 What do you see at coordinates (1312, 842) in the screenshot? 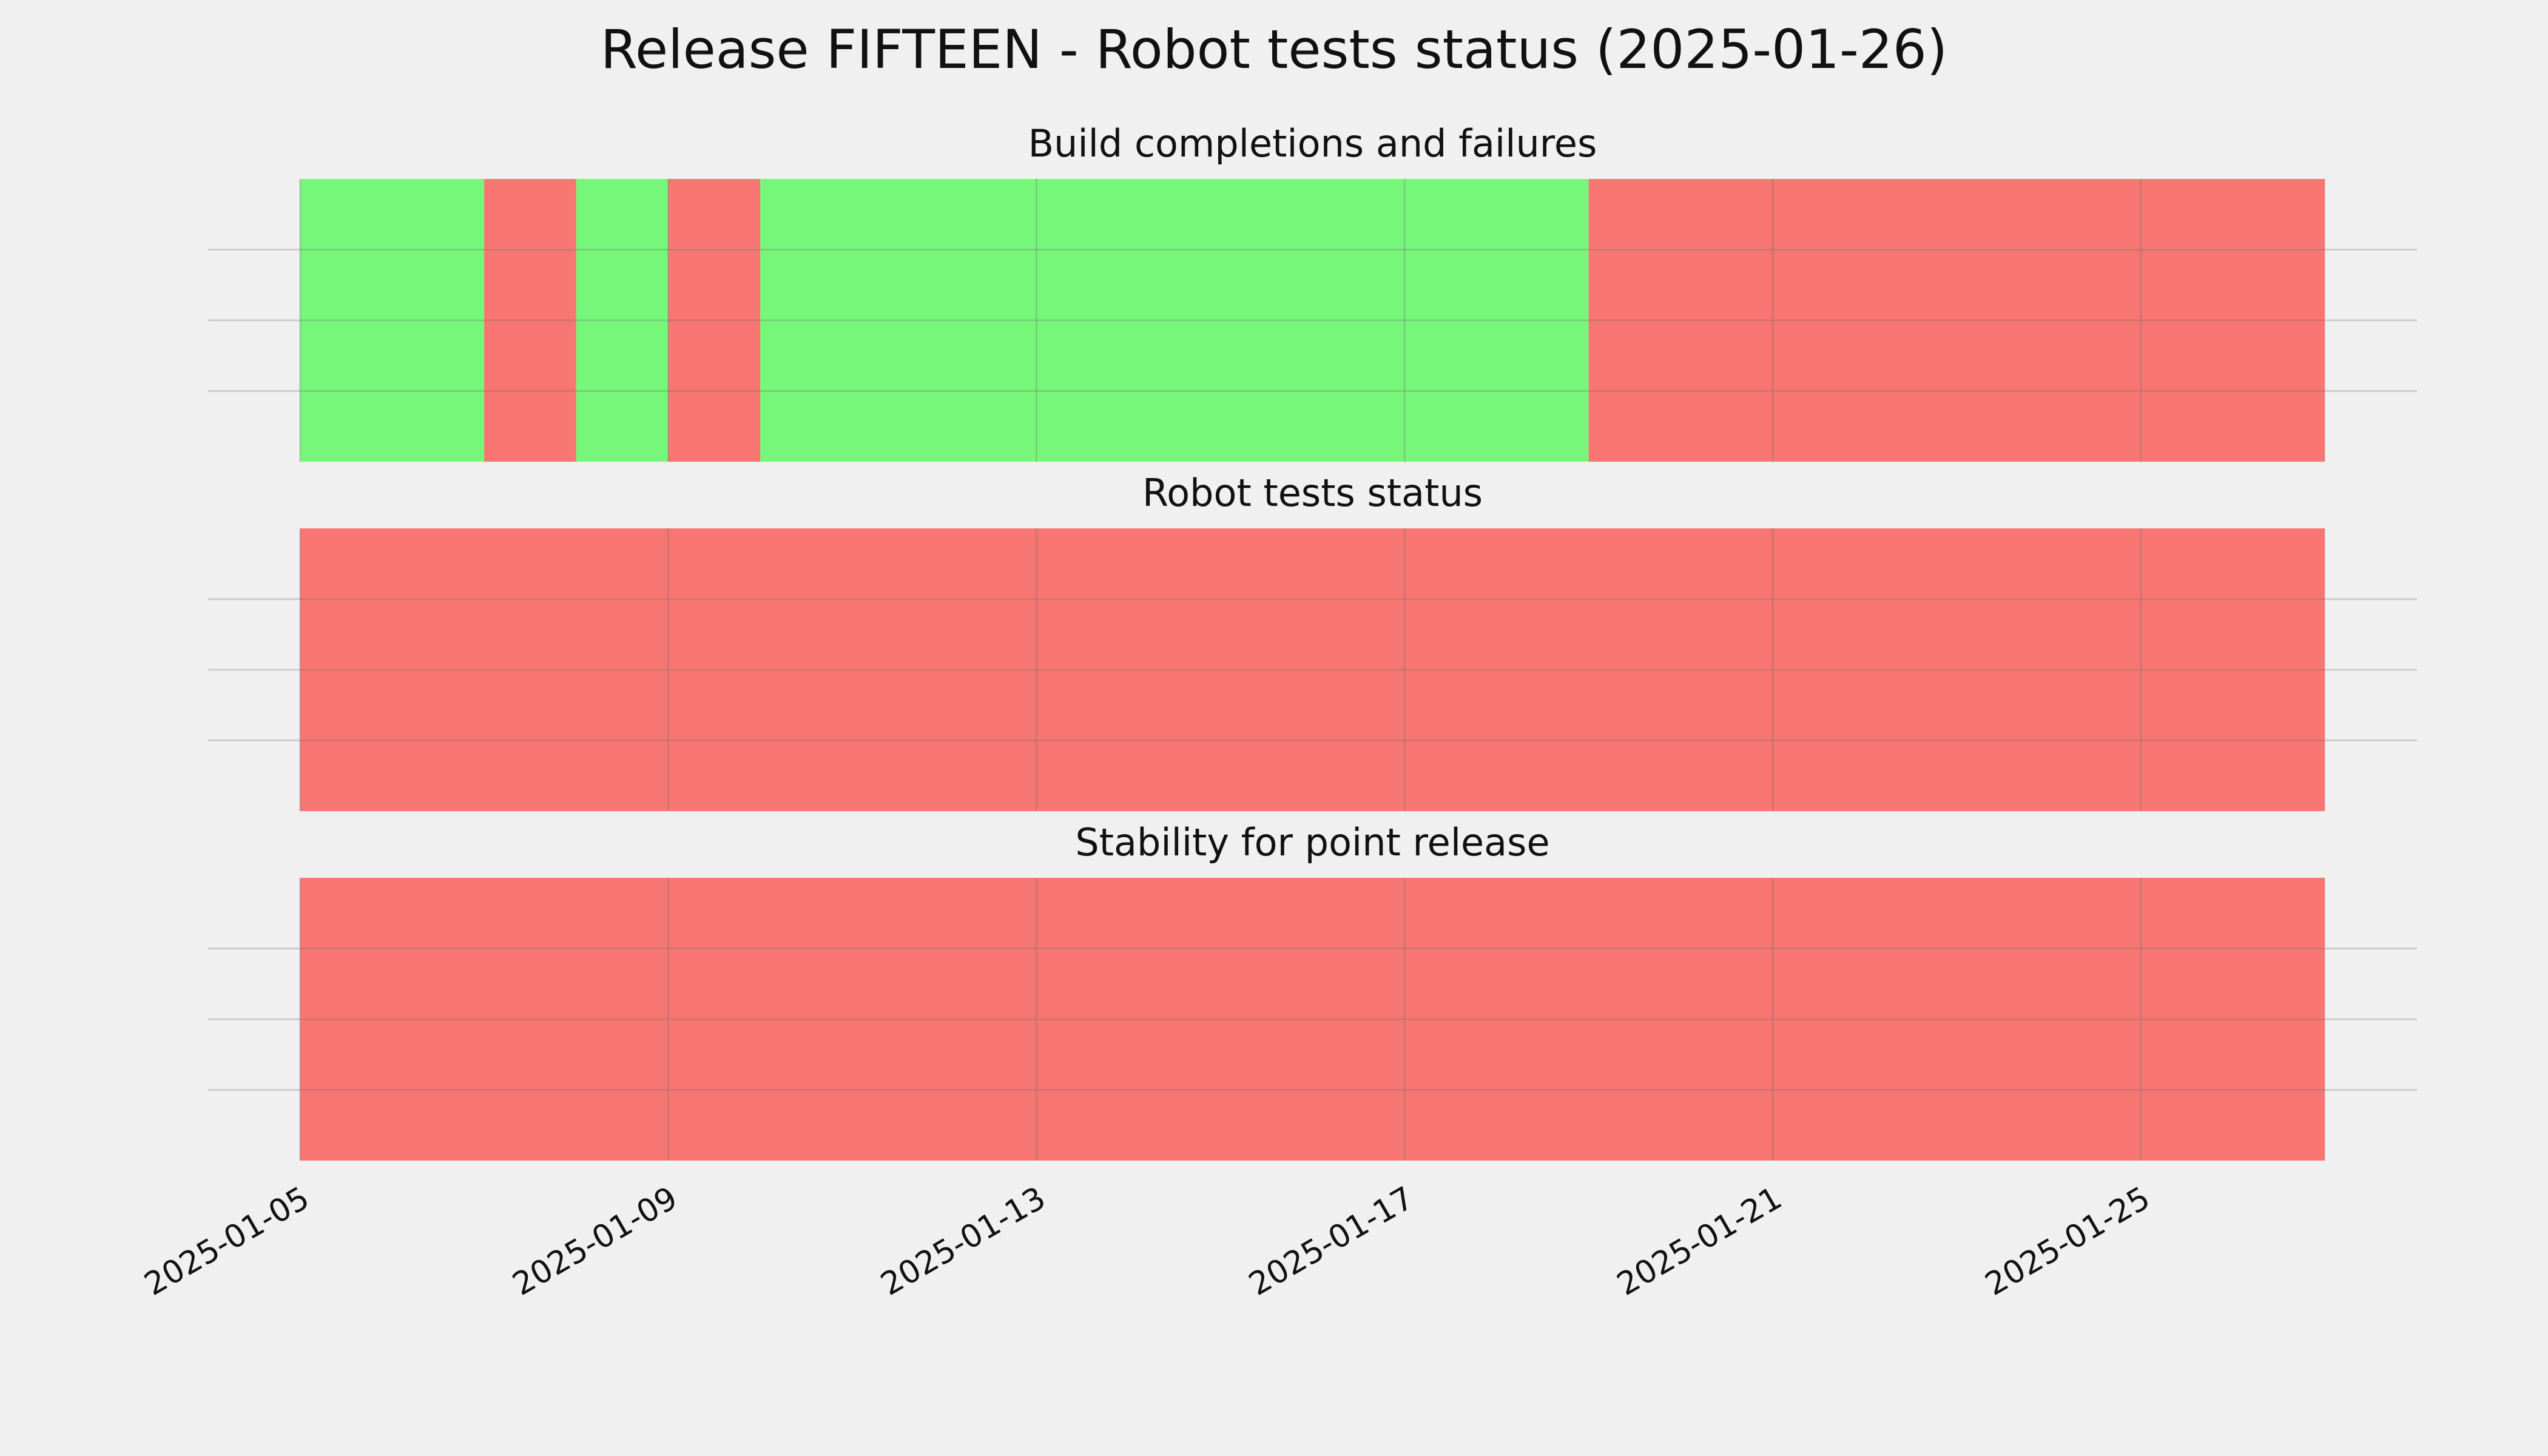
I see `subplot-title: Stability for point release` at bounding box center [1312, 842].